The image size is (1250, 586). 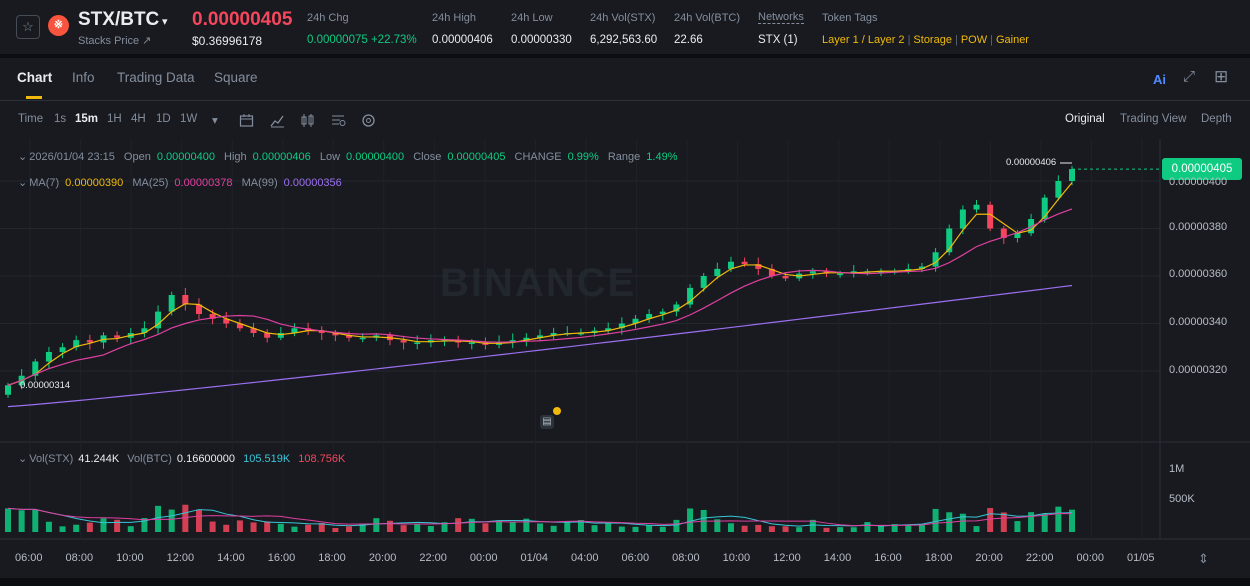 I want to click on view-depth: Depth, so click(x=1216, y=119).